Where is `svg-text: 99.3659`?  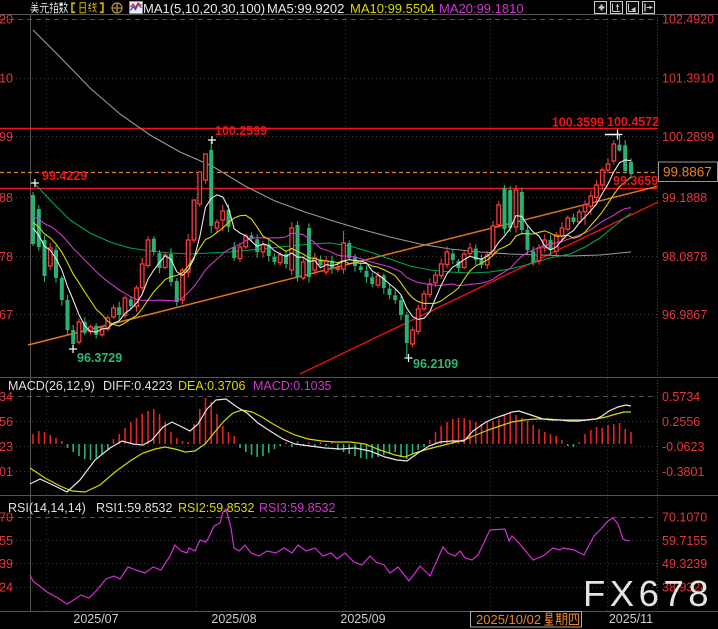 svg-text: 99.3659 is located at coordinates (635, 181).